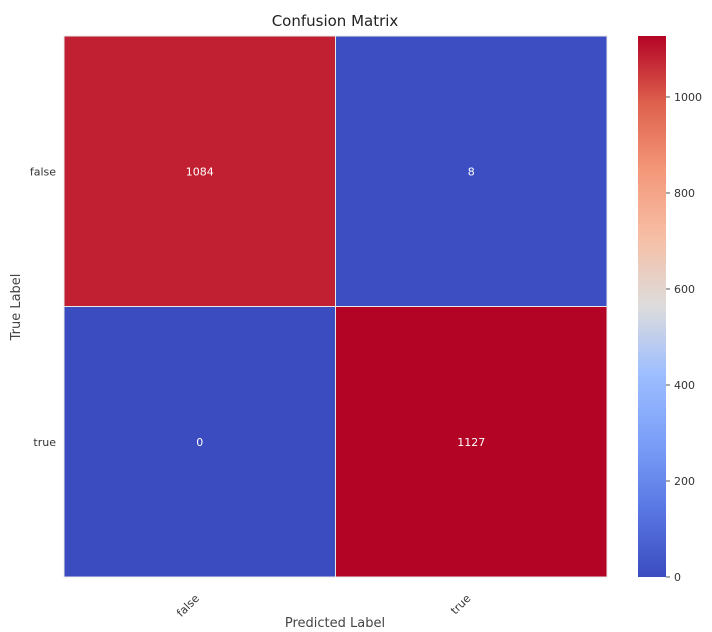  What do you see at coordinates (688, 97) in the screenshot?
I see `colorbar-tick-label: 1000` at bounding box center [688, 97].